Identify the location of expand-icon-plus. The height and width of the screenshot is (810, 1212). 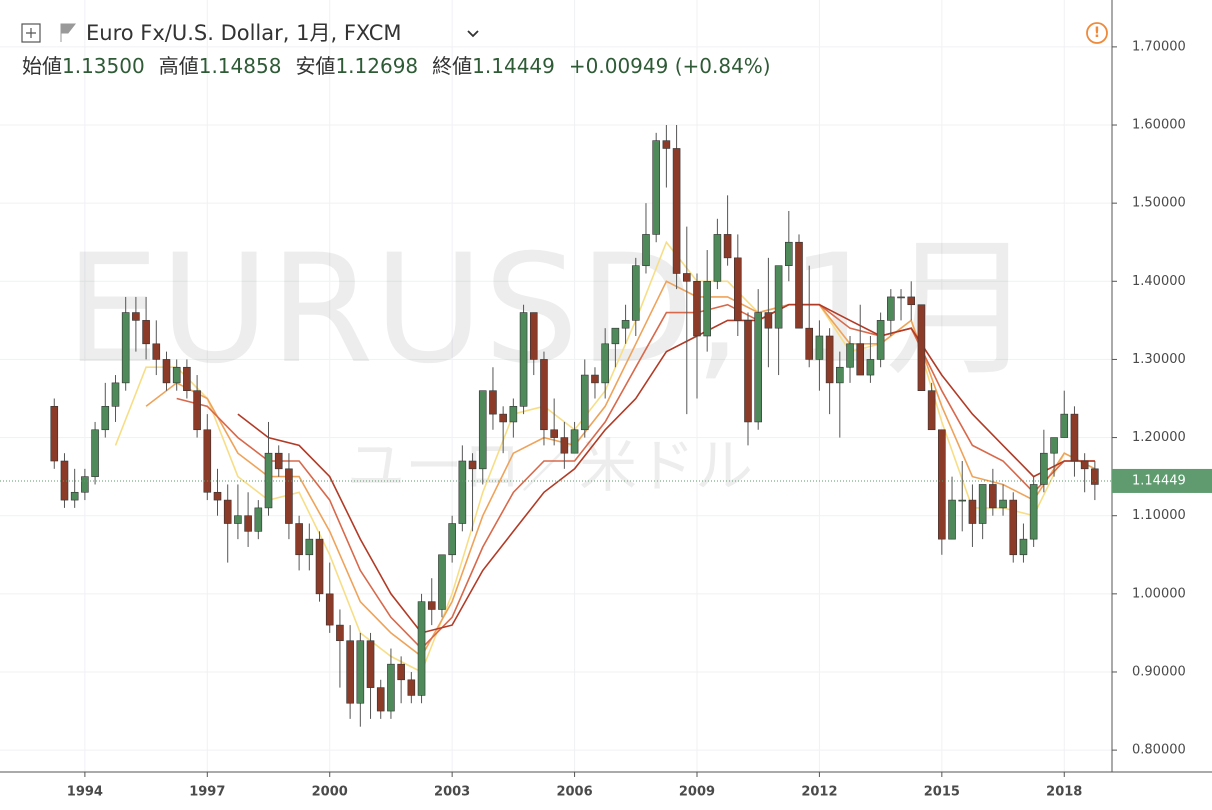
(31, 33).